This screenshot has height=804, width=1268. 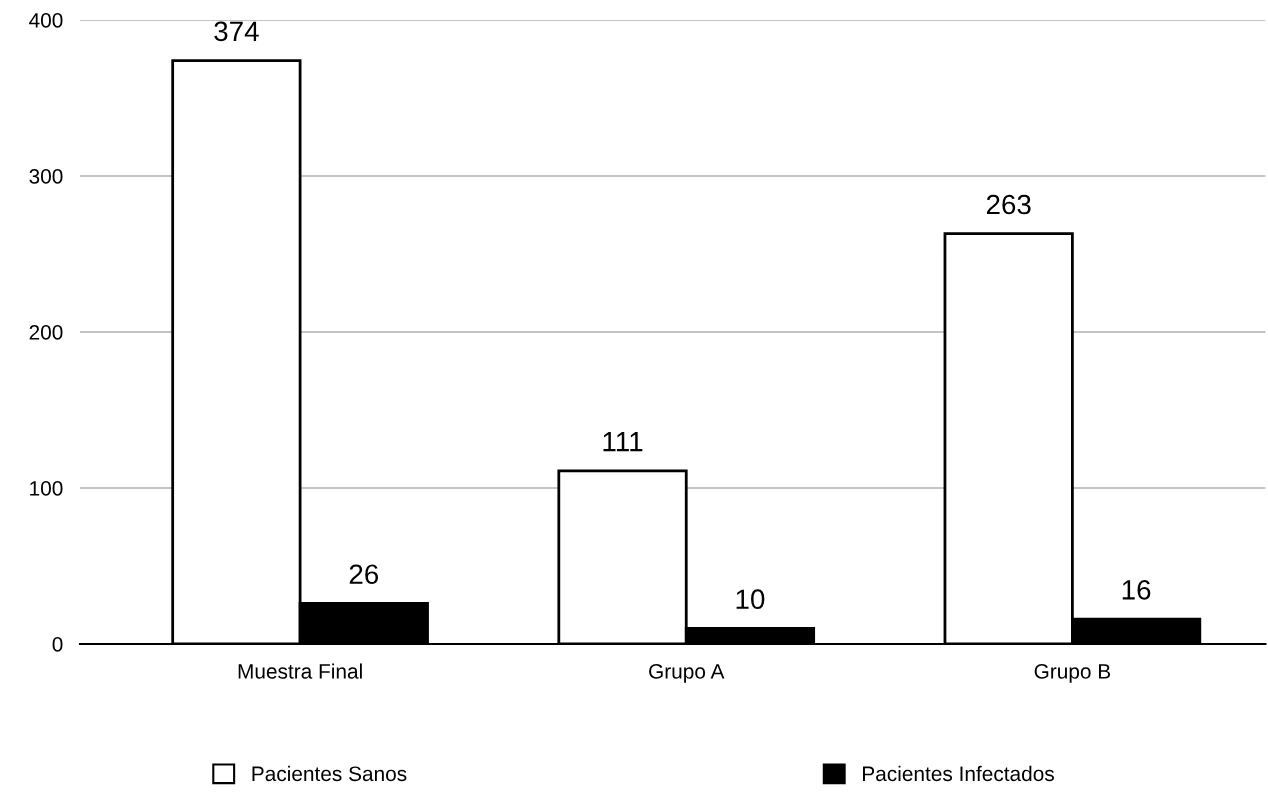 I want to click on data-label: 26, so click(x=364, y=574).